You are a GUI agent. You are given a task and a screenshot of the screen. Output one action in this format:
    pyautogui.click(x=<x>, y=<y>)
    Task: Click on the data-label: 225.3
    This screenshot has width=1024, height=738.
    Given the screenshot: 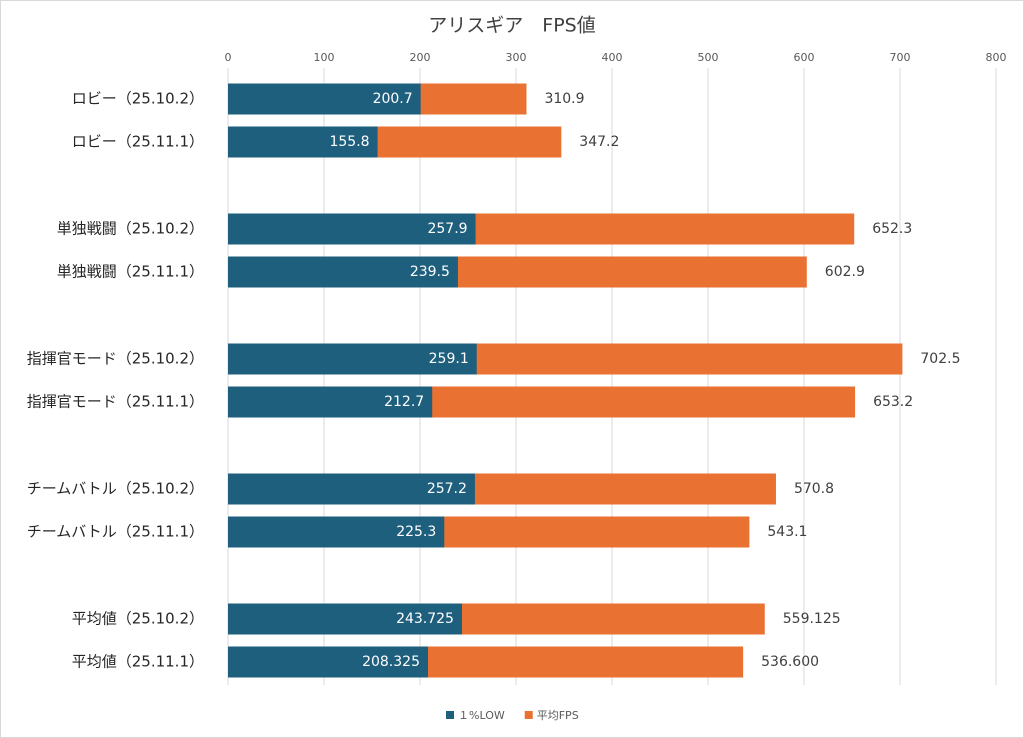 What is the action you would take?
    pyautogui.click(x=416, y=532)
    